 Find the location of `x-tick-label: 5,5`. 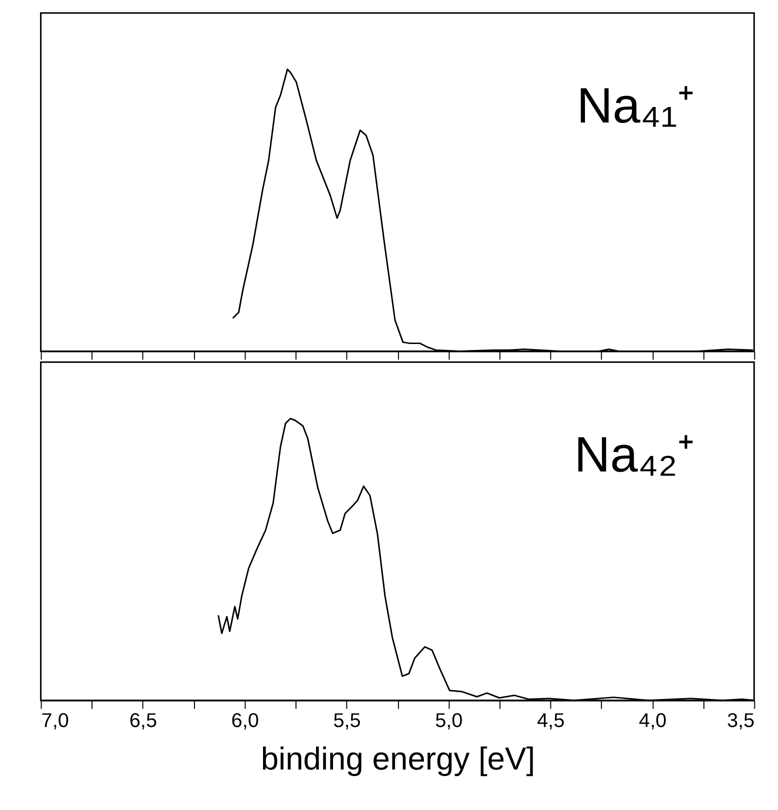

x-tick-label: 5,5 is located at coordinates (347, 721).